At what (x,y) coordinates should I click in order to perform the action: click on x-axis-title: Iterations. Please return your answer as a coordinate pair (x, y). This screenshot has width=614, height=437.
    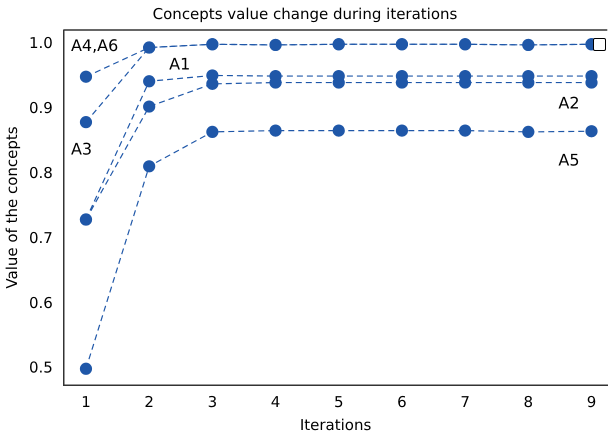
    Looking at the image, I should click on (336, 425).